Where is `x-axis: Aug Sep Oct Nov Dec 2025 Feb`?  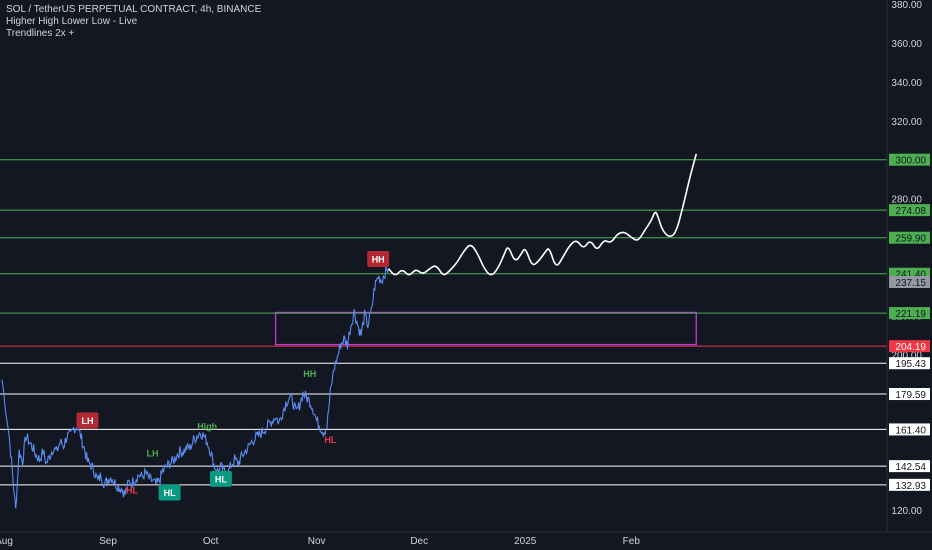
x-axis: Aug Sep Oct Nov Dec 2025 Feb is located at coordinates (320, 541).